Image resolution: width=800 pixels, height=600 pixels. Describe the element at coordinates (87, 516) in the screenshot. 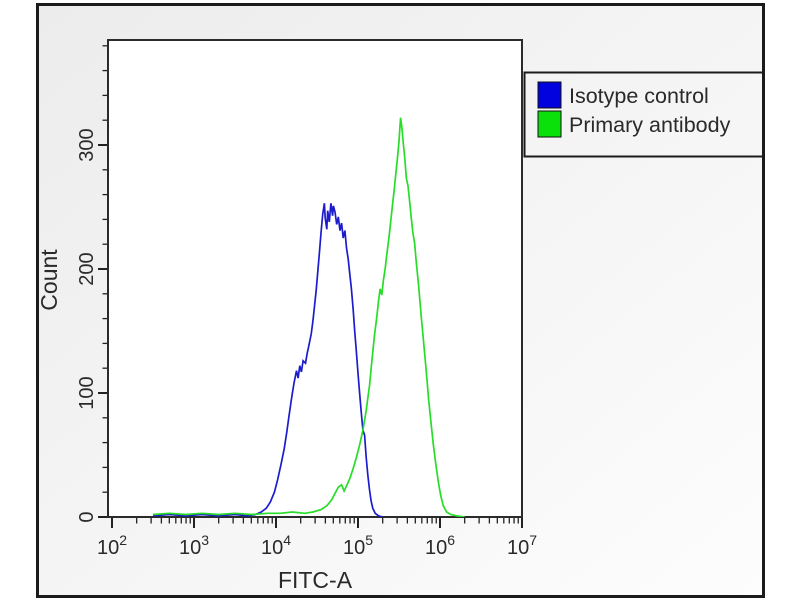

I see `y-tick-label: 0` at that location.